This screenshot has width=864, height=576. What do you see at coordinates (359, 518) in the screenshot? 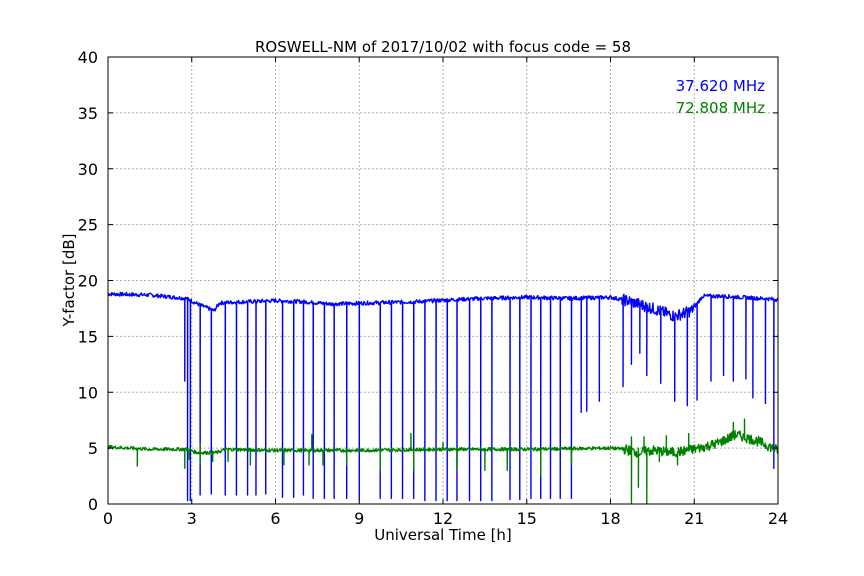
I see `x-tick-label: 9` at bounding box center [359, 518].